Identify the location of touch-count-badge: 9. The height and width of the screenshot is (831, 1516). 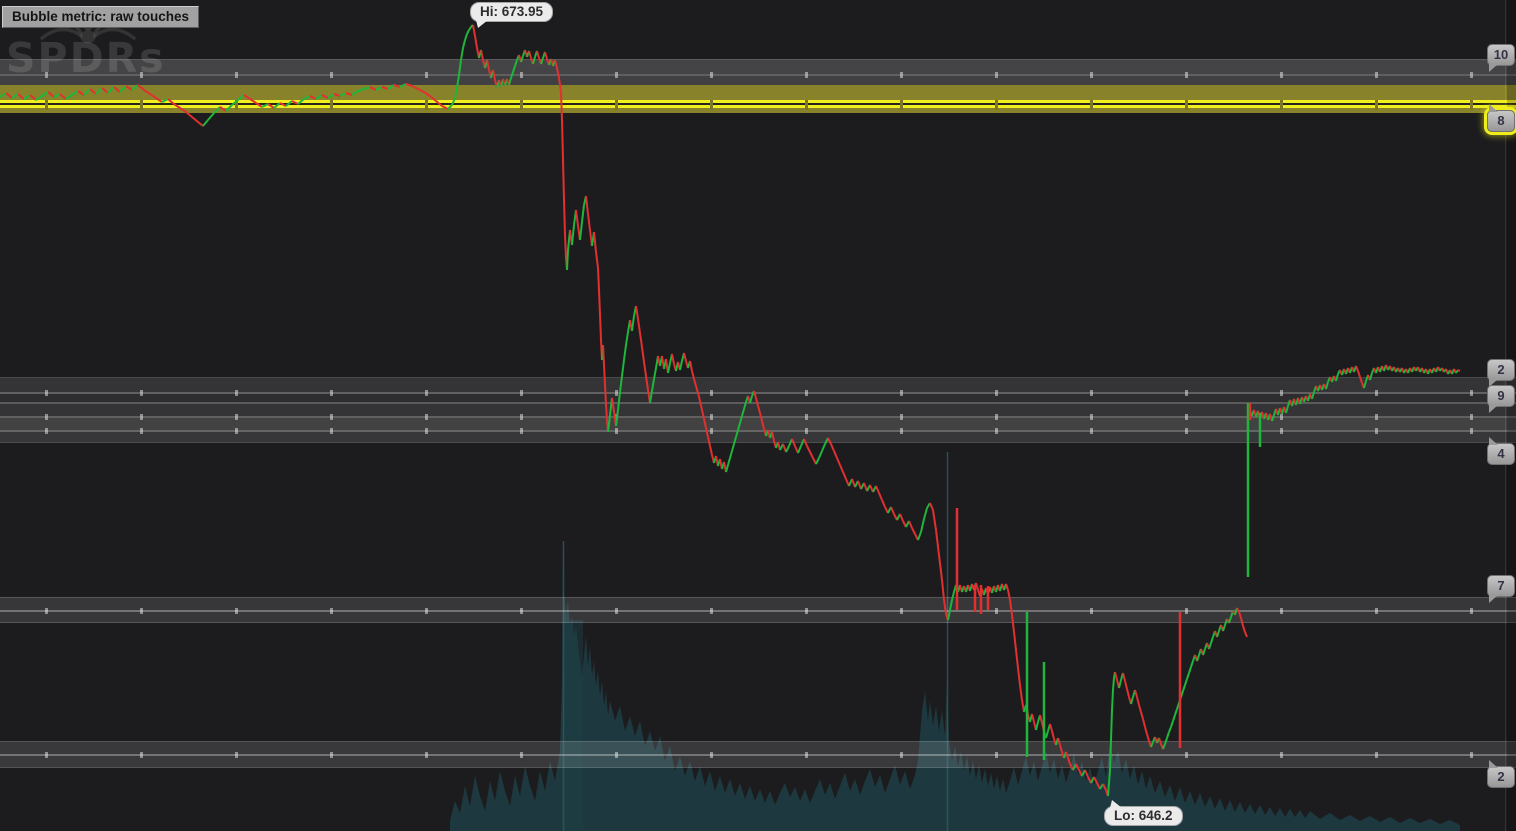
(1501, 399).